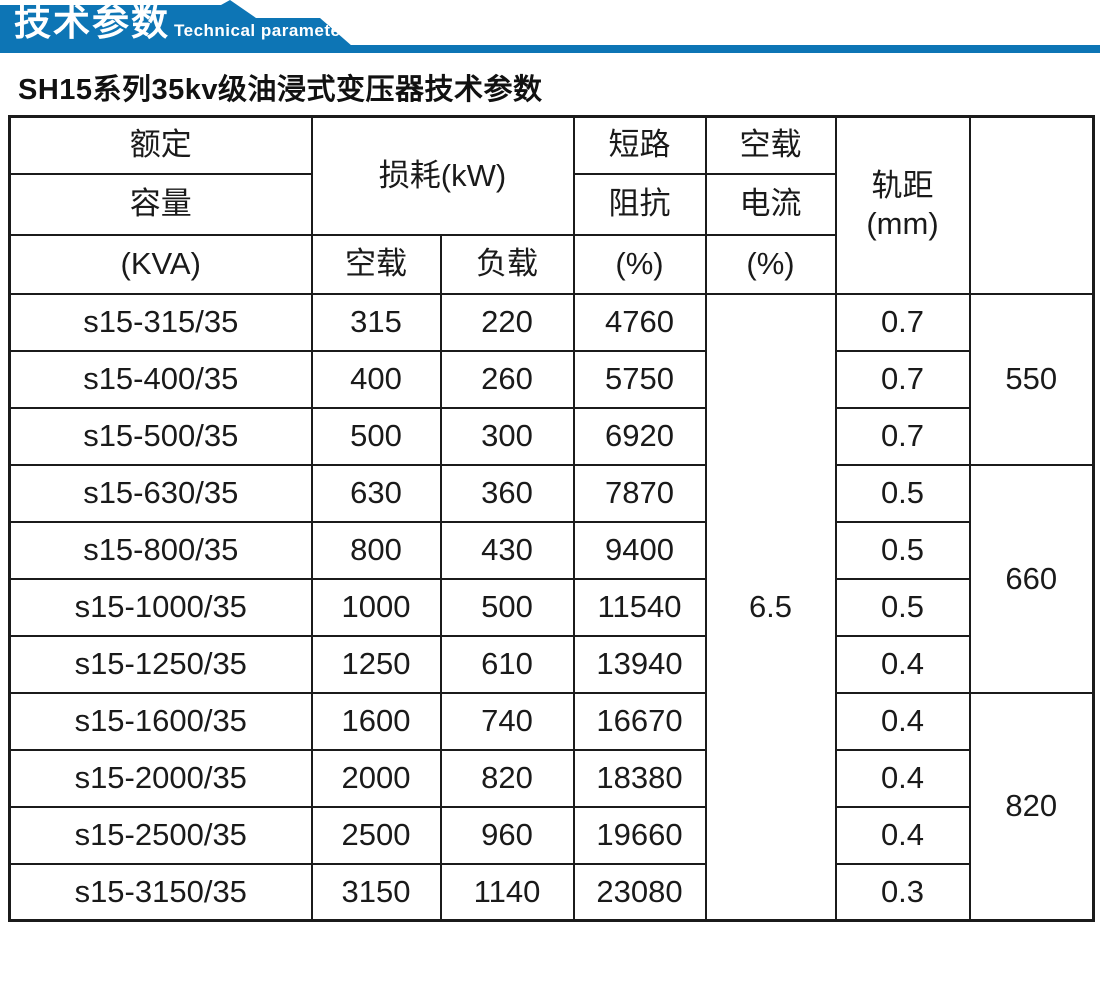 Image resolution: width=1100 pixels, height=1000 pixels. I want to click on banner-title-cn: 技术参数, so click(92, 22).